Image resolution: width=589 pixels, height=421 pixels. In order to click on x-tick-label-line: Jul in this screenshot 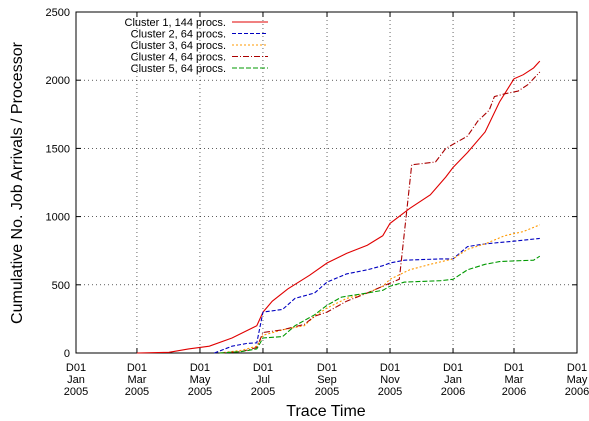, I will do `click(263, 380)`.